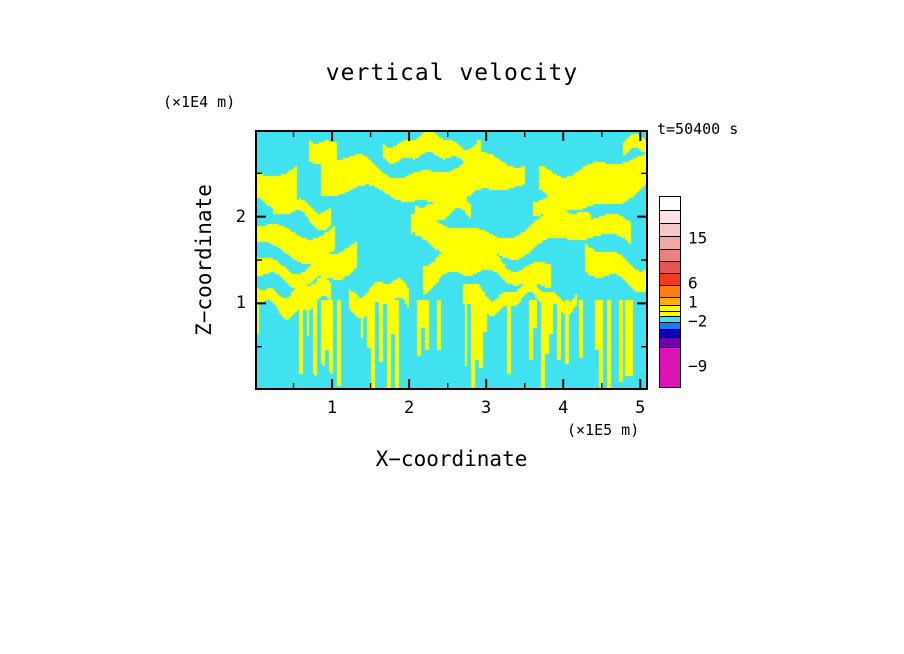 This screenshot has height=654, width=904. I want to click on colorbar, so click(670, 292).